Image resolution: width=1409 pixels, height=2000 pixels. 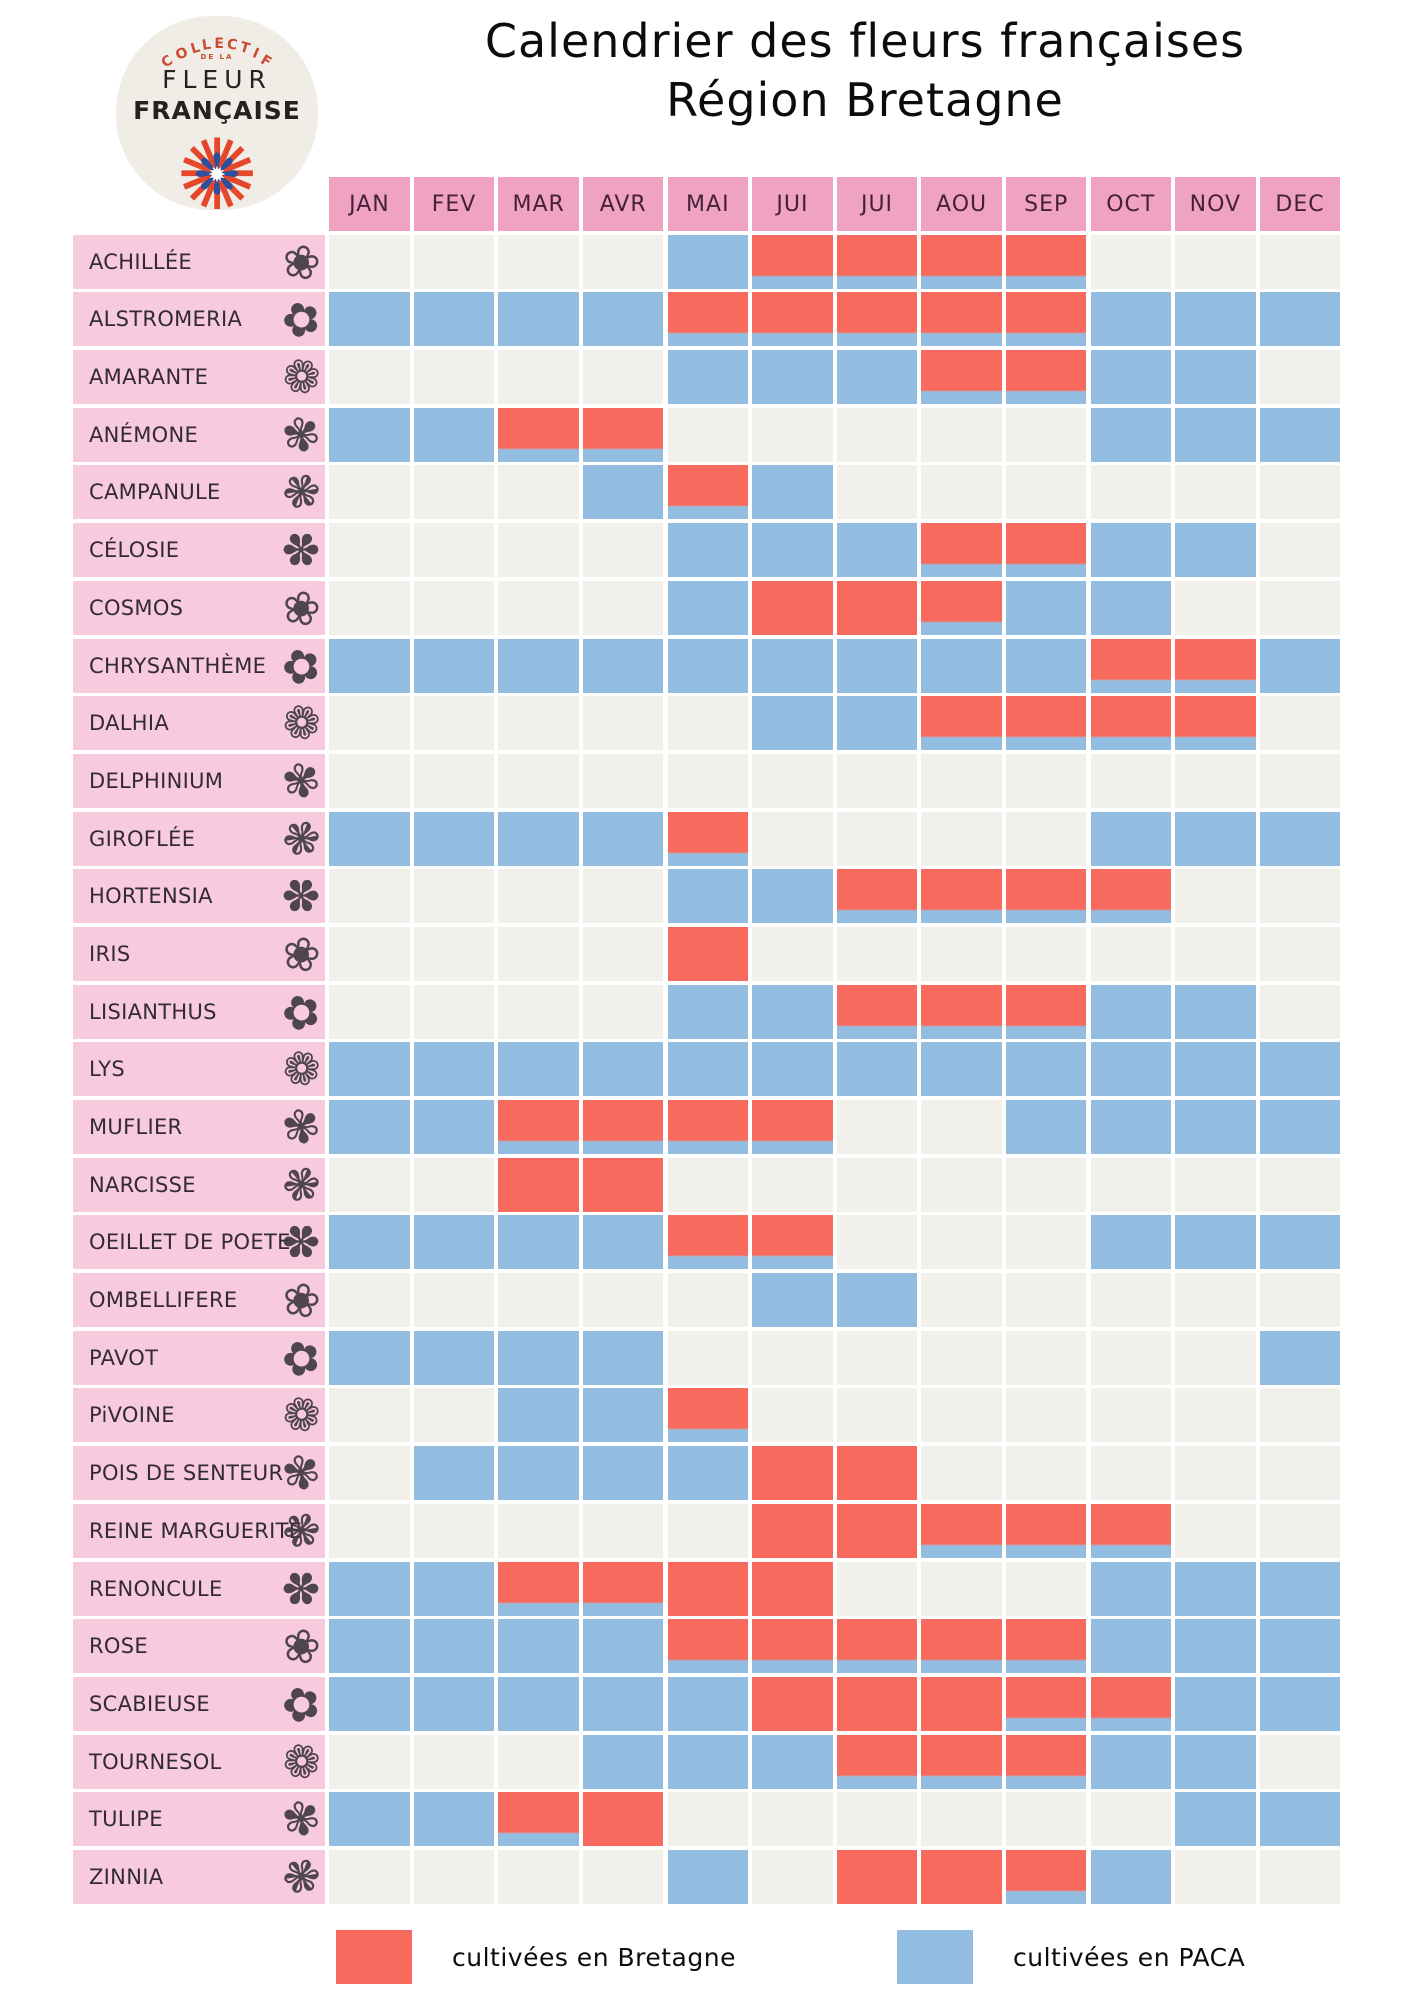 I want to click on row-label: OEILLET DE POETE ✽, so click(x=202, y=1242).